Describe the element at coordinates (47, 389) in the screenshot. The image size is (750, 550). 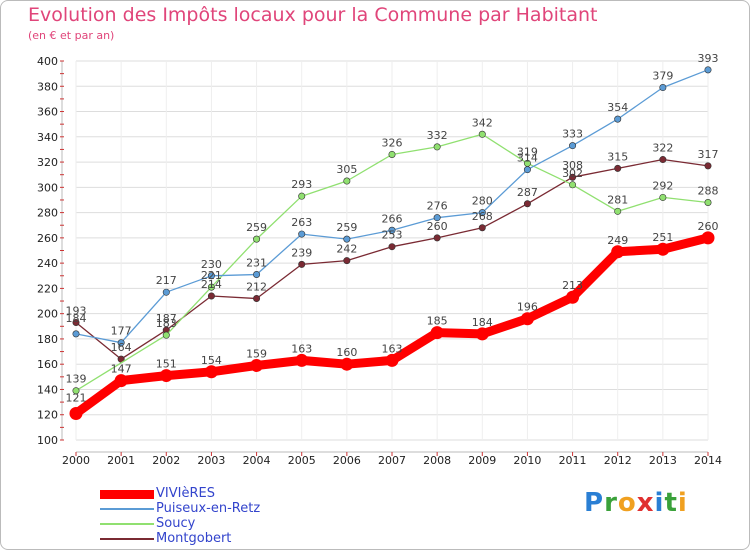
I see `y-tick-label: 140` at that location.